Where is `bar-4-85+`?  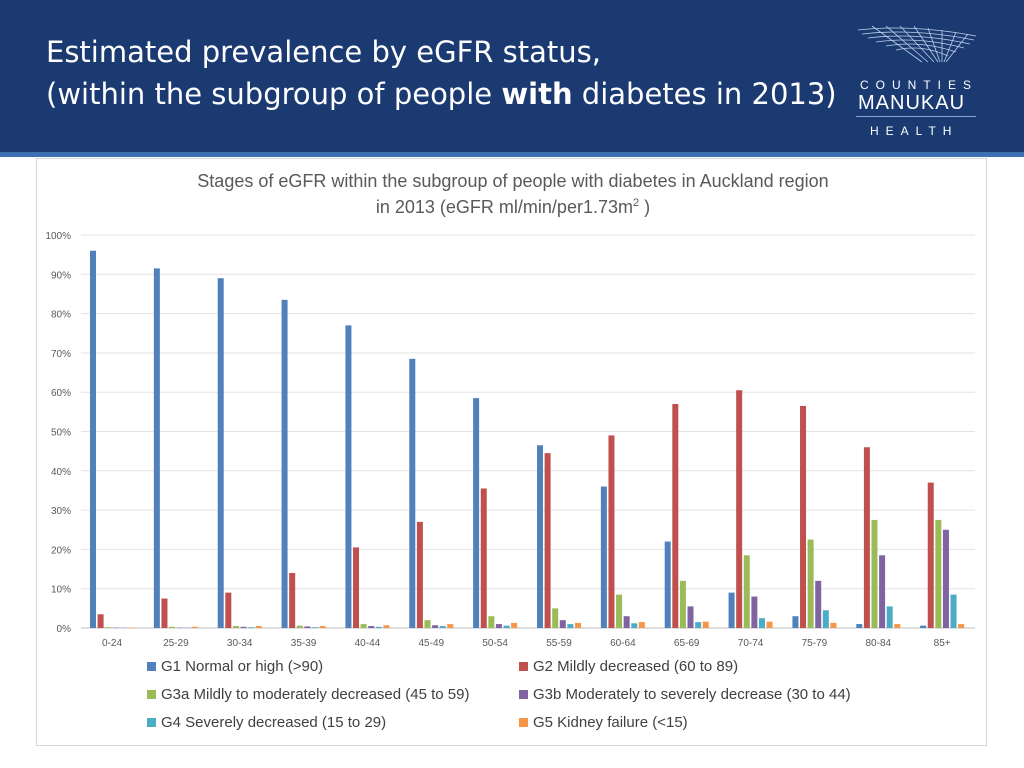 bar-4-85+ is located at coordinates (945, 578).